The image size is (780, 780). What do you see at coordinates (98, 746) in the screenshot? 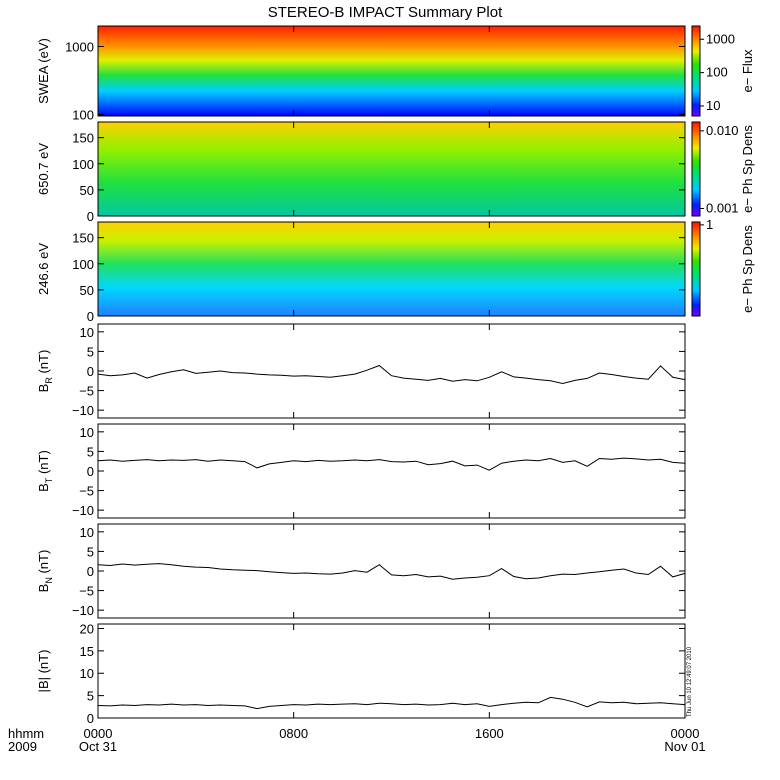
I see `x-date-label-start: Oct 31` at bounding box center [98, 746].